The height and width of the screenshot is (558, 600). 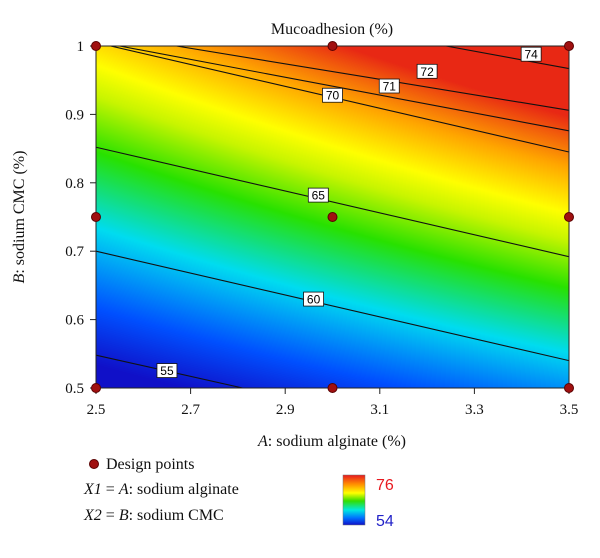 I want to click on x-tick-label: 2.9, so click(x=285, y=410).